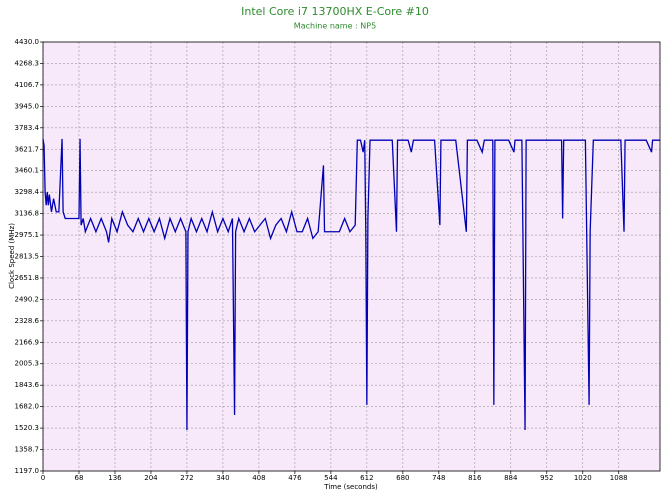 The width and height of the screenshot is (670, 503). Describe the element at coordinates (151, 478) in the screenshot. I see `x-tick-label: 204` at that location.